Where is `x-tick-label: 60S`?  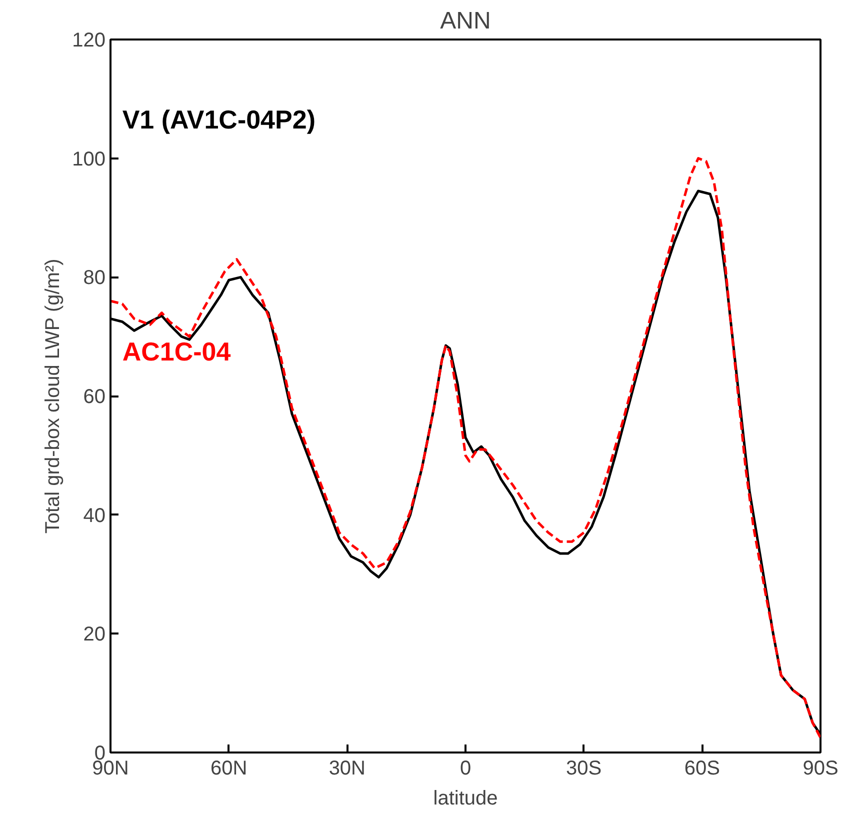 x-tick-label: 60S is located at coordinates (702, 769).